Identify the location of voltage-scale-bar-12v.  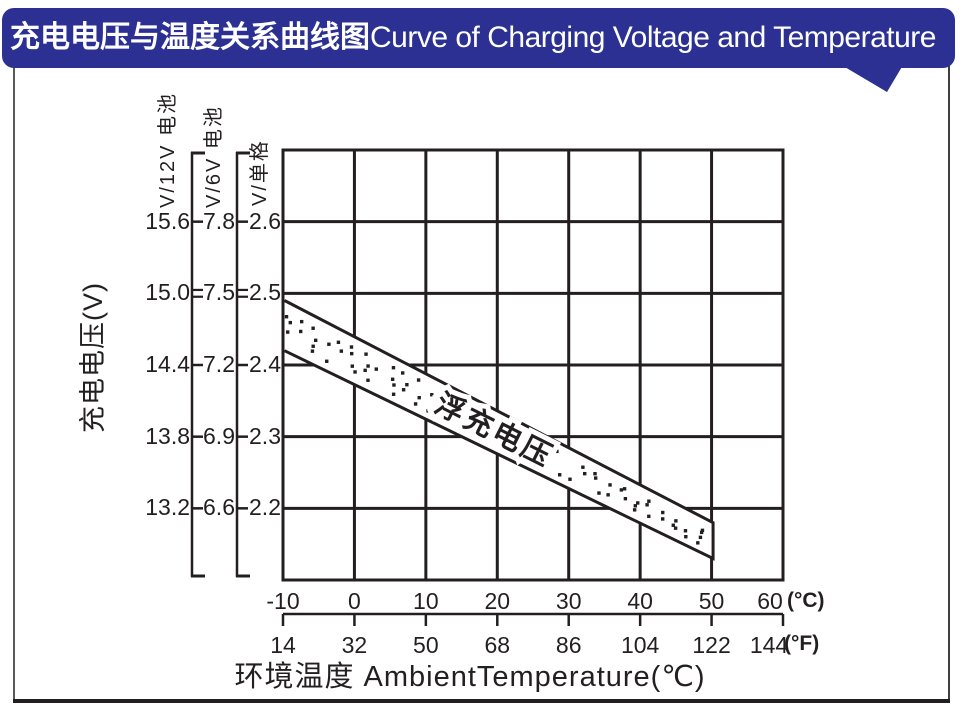
(197, 364).